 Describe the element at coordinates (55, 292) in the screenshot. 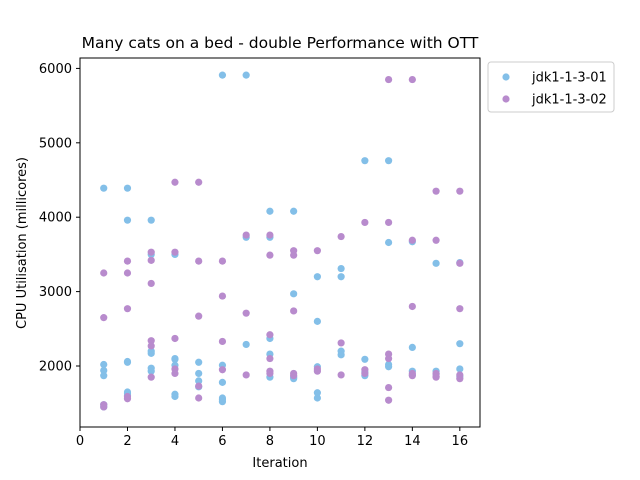

I see `y-tick-label: 3000` at that location.